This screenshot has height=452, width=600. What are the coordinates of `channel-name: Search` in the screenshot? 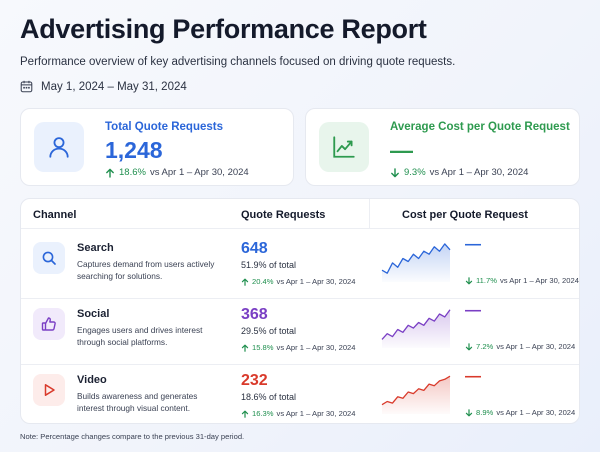 It's located at (95, 248).